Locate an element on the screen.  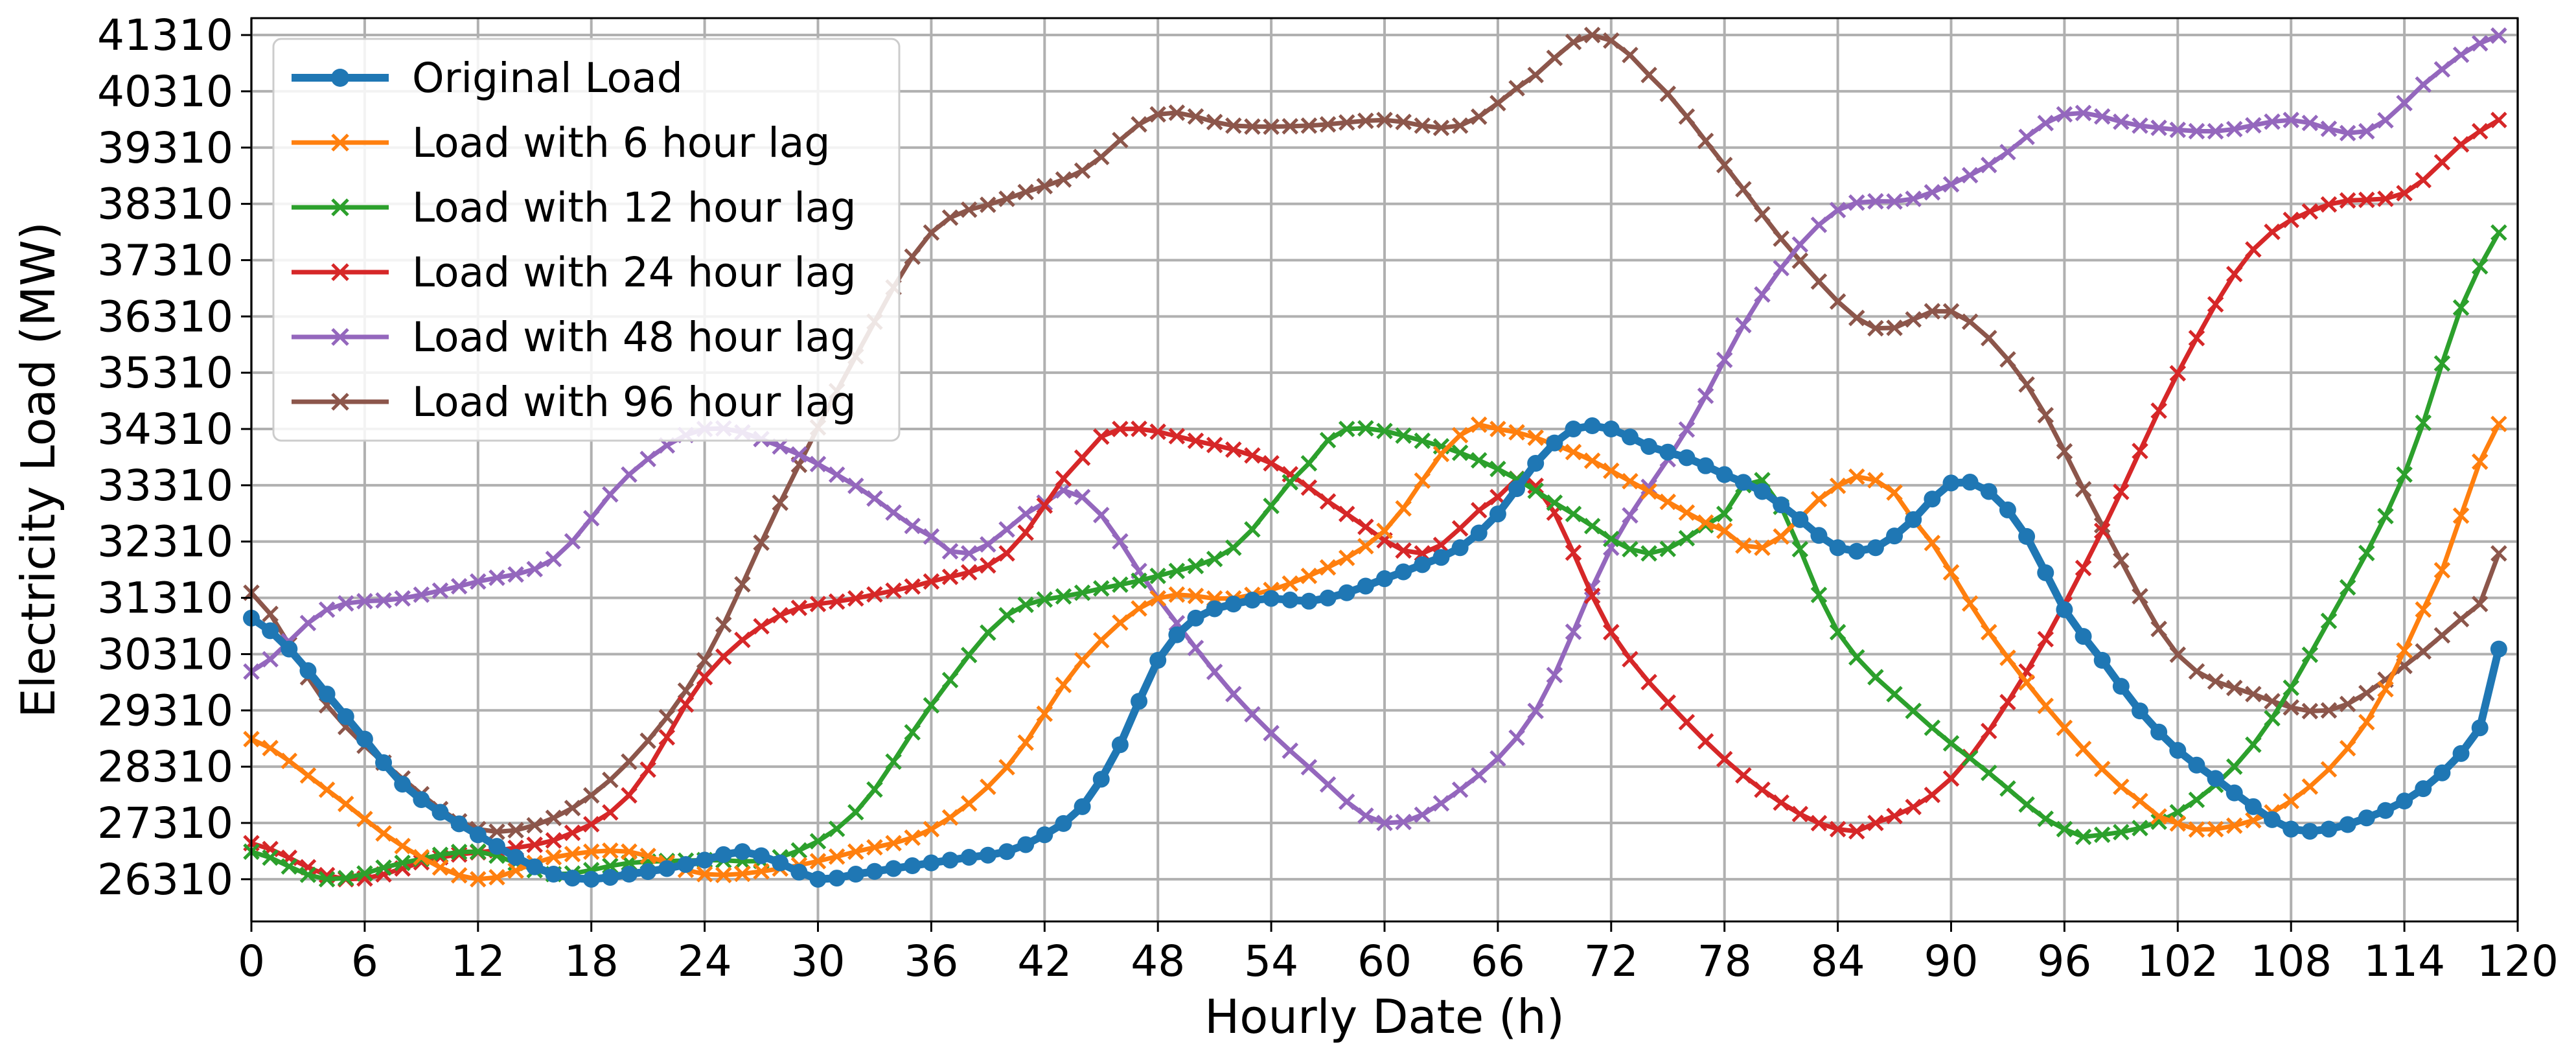
x-tick-label: 18 is located at coordinates (591, 961).